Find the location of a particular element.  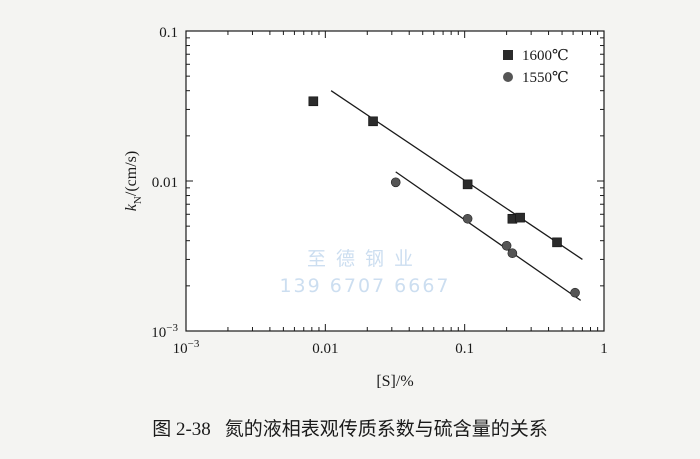

legend-marker-square is located at coordinates (508, 55).